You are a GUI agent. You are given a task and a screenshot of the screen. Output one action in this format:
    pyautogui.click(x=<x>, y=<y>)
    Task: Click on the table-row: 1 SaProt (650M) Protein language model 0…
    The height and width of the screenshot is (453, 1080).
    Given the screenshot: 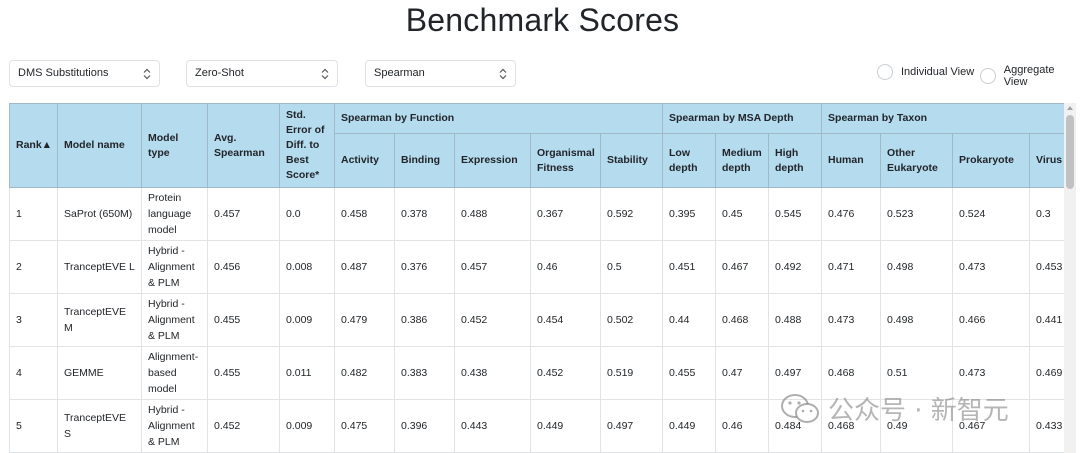 What is the action you would take?
    pyautogui.click(x=536, y=214)
    